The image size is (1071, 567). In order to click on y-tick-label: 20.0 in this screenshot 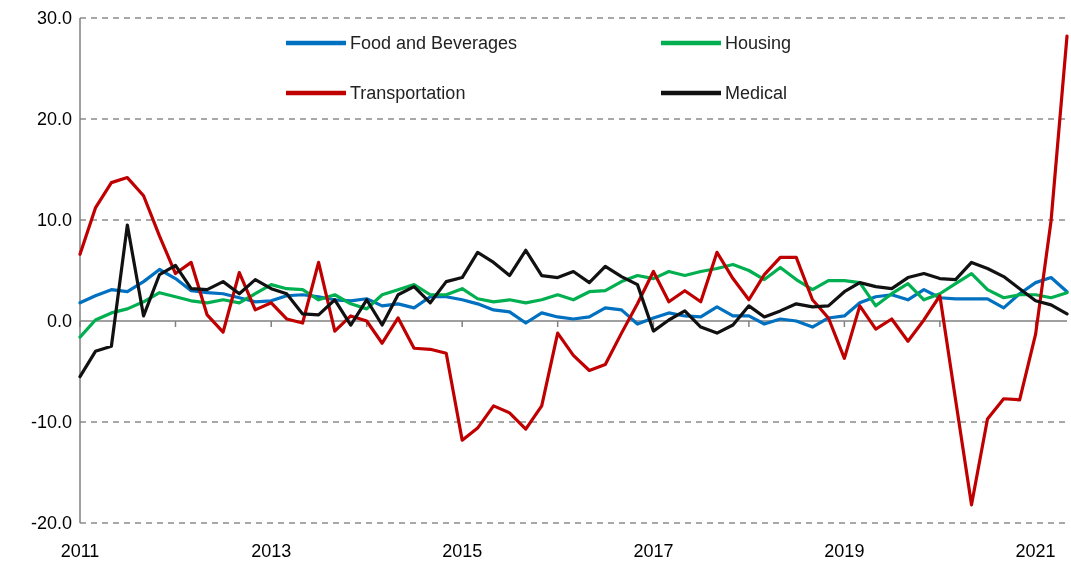, I will do `click(54, 119)`.